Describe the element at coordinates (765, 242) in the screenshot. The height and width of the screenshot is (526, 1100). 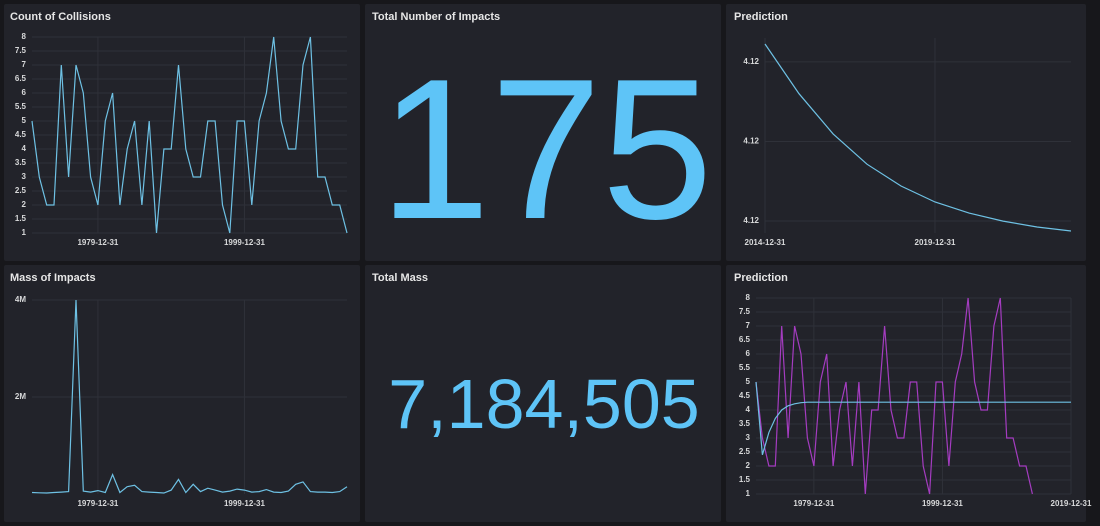
I see `x-tick-label: 2014-12-31` at that location.